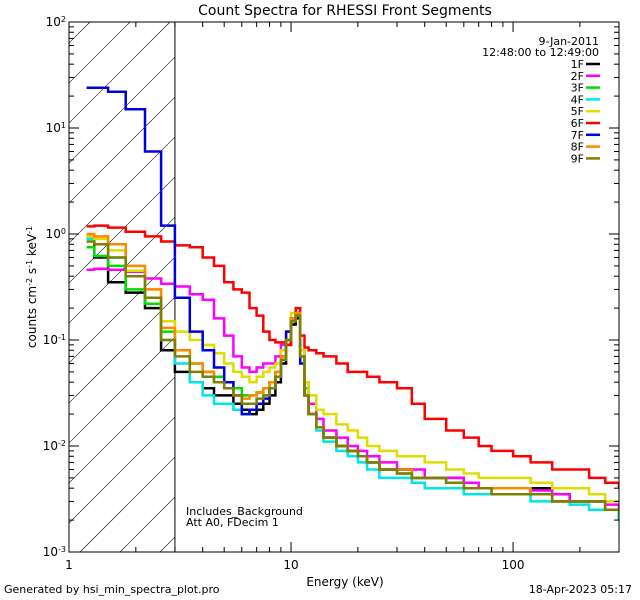 Image resolution: width=640 pixels, height=600 pixels. I want to click on footer-generated-by: Generated by hsi_min_spectra_plot.pro, so click(112, 589).